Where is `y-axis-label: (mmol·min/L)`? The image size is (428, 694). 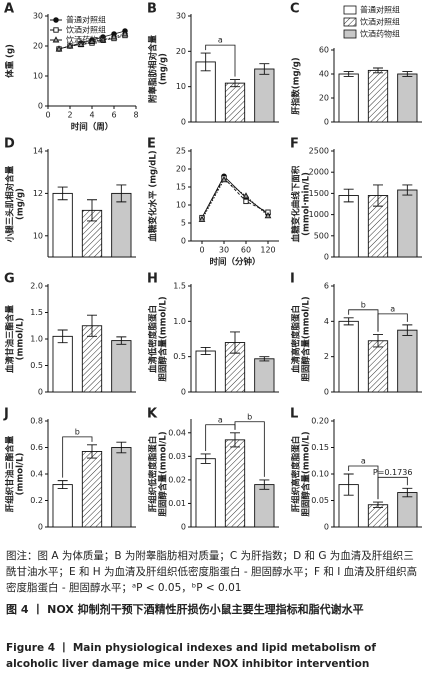
y-axis-label: (mmol·min/L) is located at coordinates (307, 204).